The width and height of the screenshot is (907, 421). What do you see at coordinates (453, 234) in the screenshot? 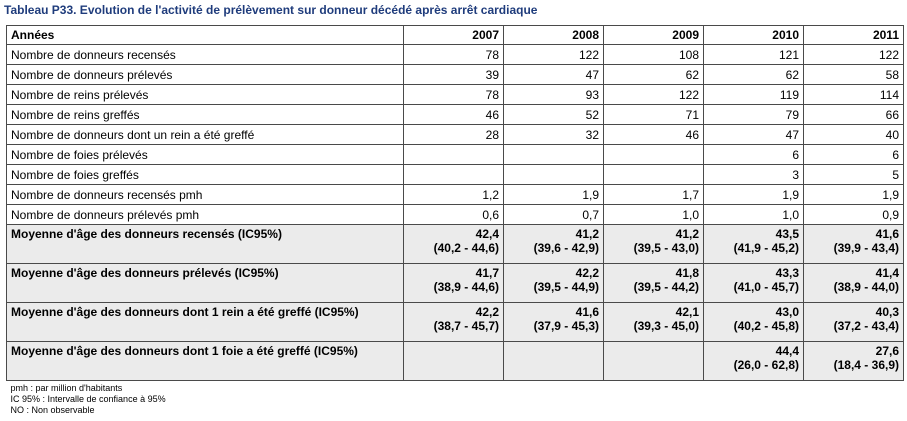
I see `age-mean: 42,4` at bounding box center [453, 234].